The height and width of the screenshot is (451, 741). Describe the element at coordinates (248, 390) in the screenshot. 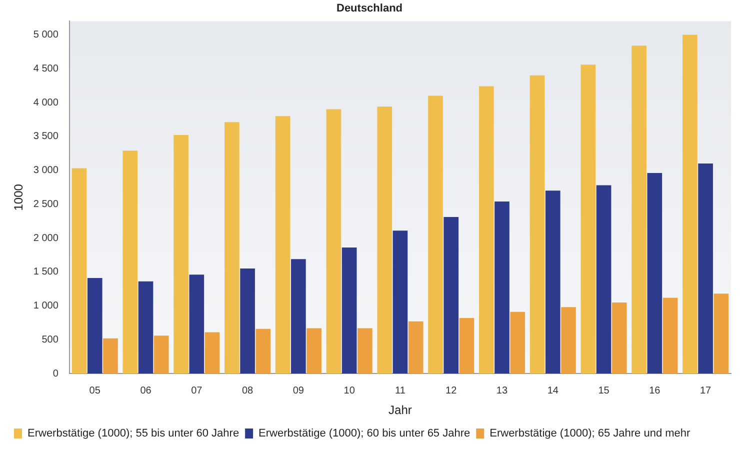

I see `x-tick-label: 08` at that location.